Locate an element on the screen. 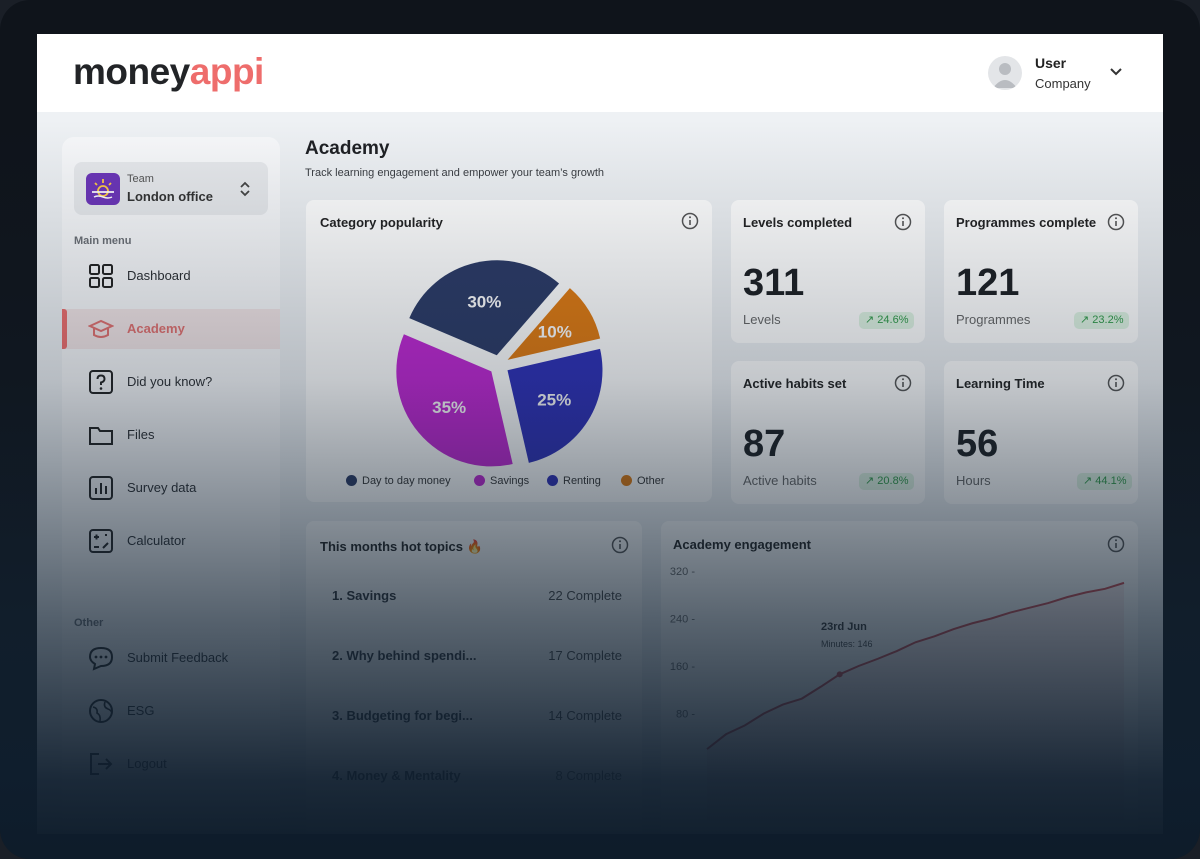 This screenshot has width=1200, height=859. stat-card-levels: Levels completed 311 Levels ↗ 24.6% is located at coordinates (828, 271).